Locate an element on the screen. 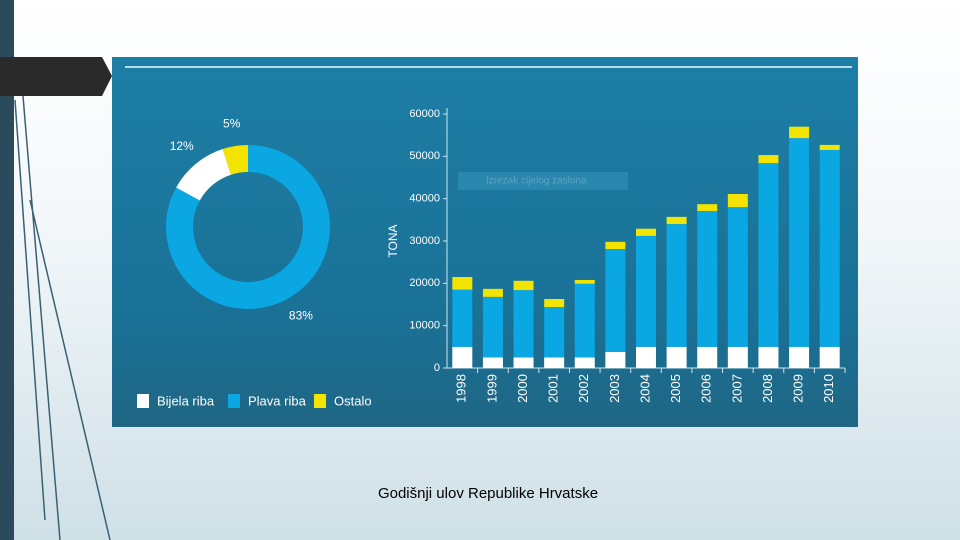 Image resolution: width=960 pixels, height=540 pixels. decor-lines is located at coordinates (62, 299).